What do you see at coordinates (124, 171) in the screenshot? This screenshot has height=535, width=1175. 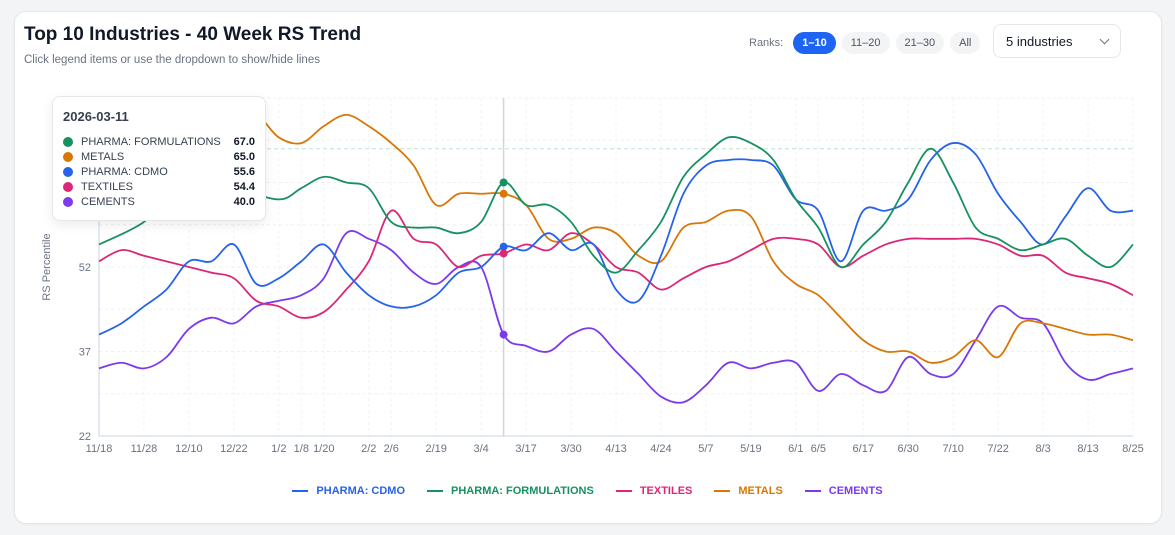 I see `tooltip-series-name: PHARMA: CDMO` at bounding box center [124, 171].